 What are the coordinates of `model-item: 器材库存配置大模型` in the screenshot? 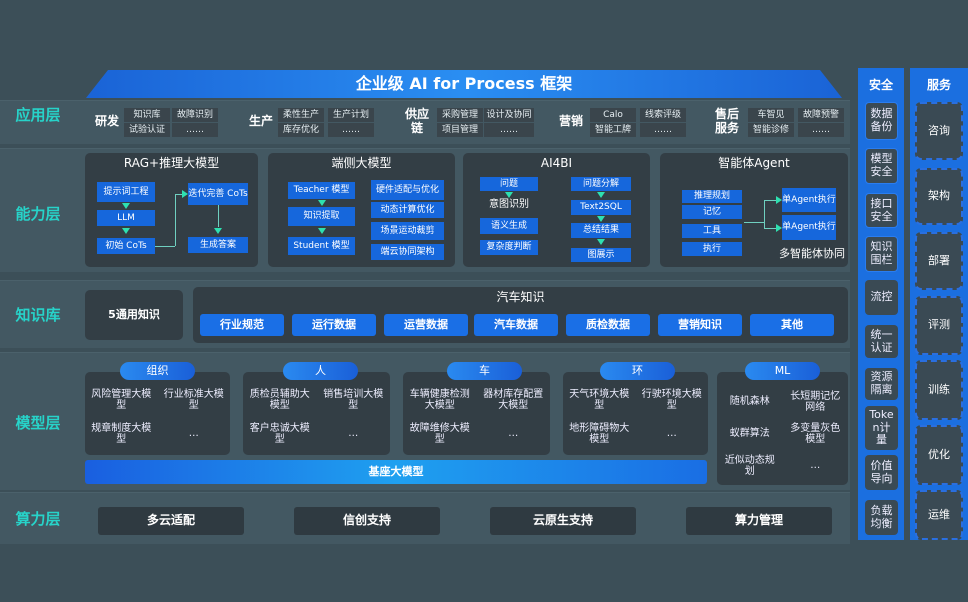 It's located at (513, 400).